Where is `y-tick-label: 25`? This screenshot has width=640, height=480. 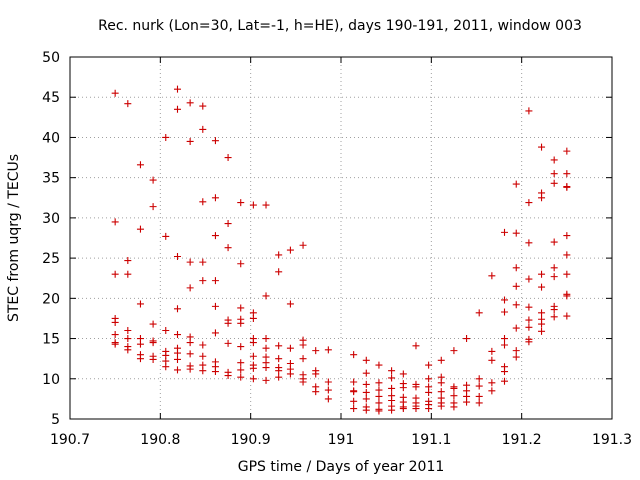
y-tick-label: 25 is located at coordinates (51, 259).